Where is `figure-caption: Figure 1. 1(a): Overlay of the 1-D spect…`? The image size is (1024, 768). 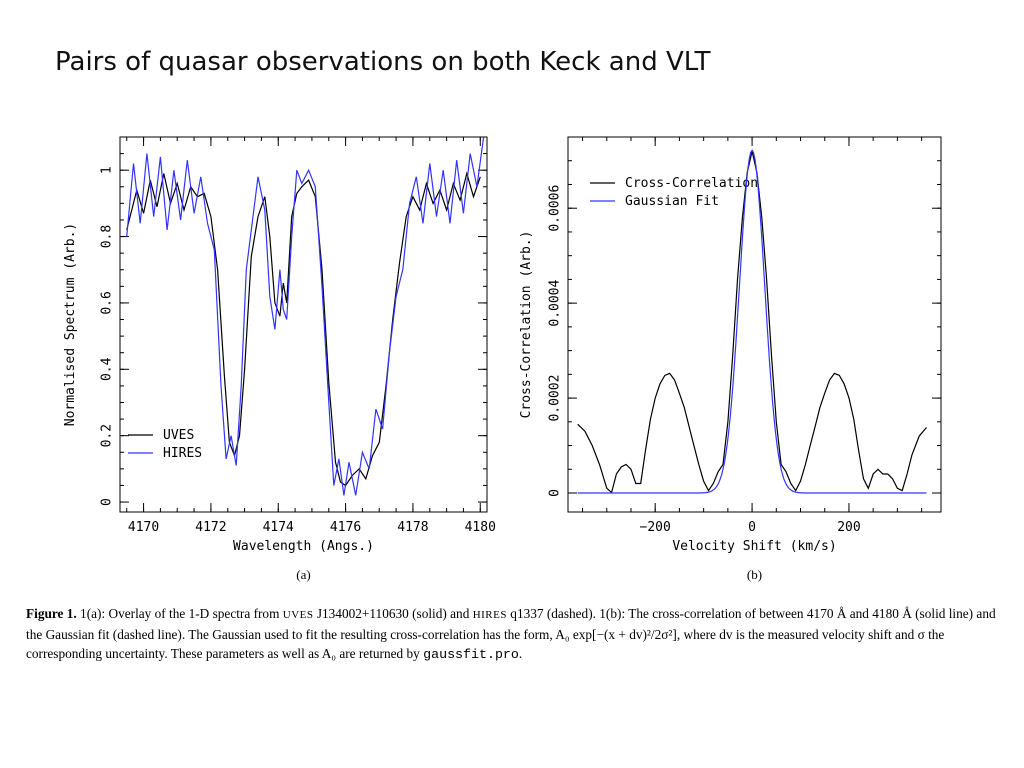 figure-caption: Figure 1. 1(a): Overlay of the 1-D spect… is located at coordinates (517, 634).